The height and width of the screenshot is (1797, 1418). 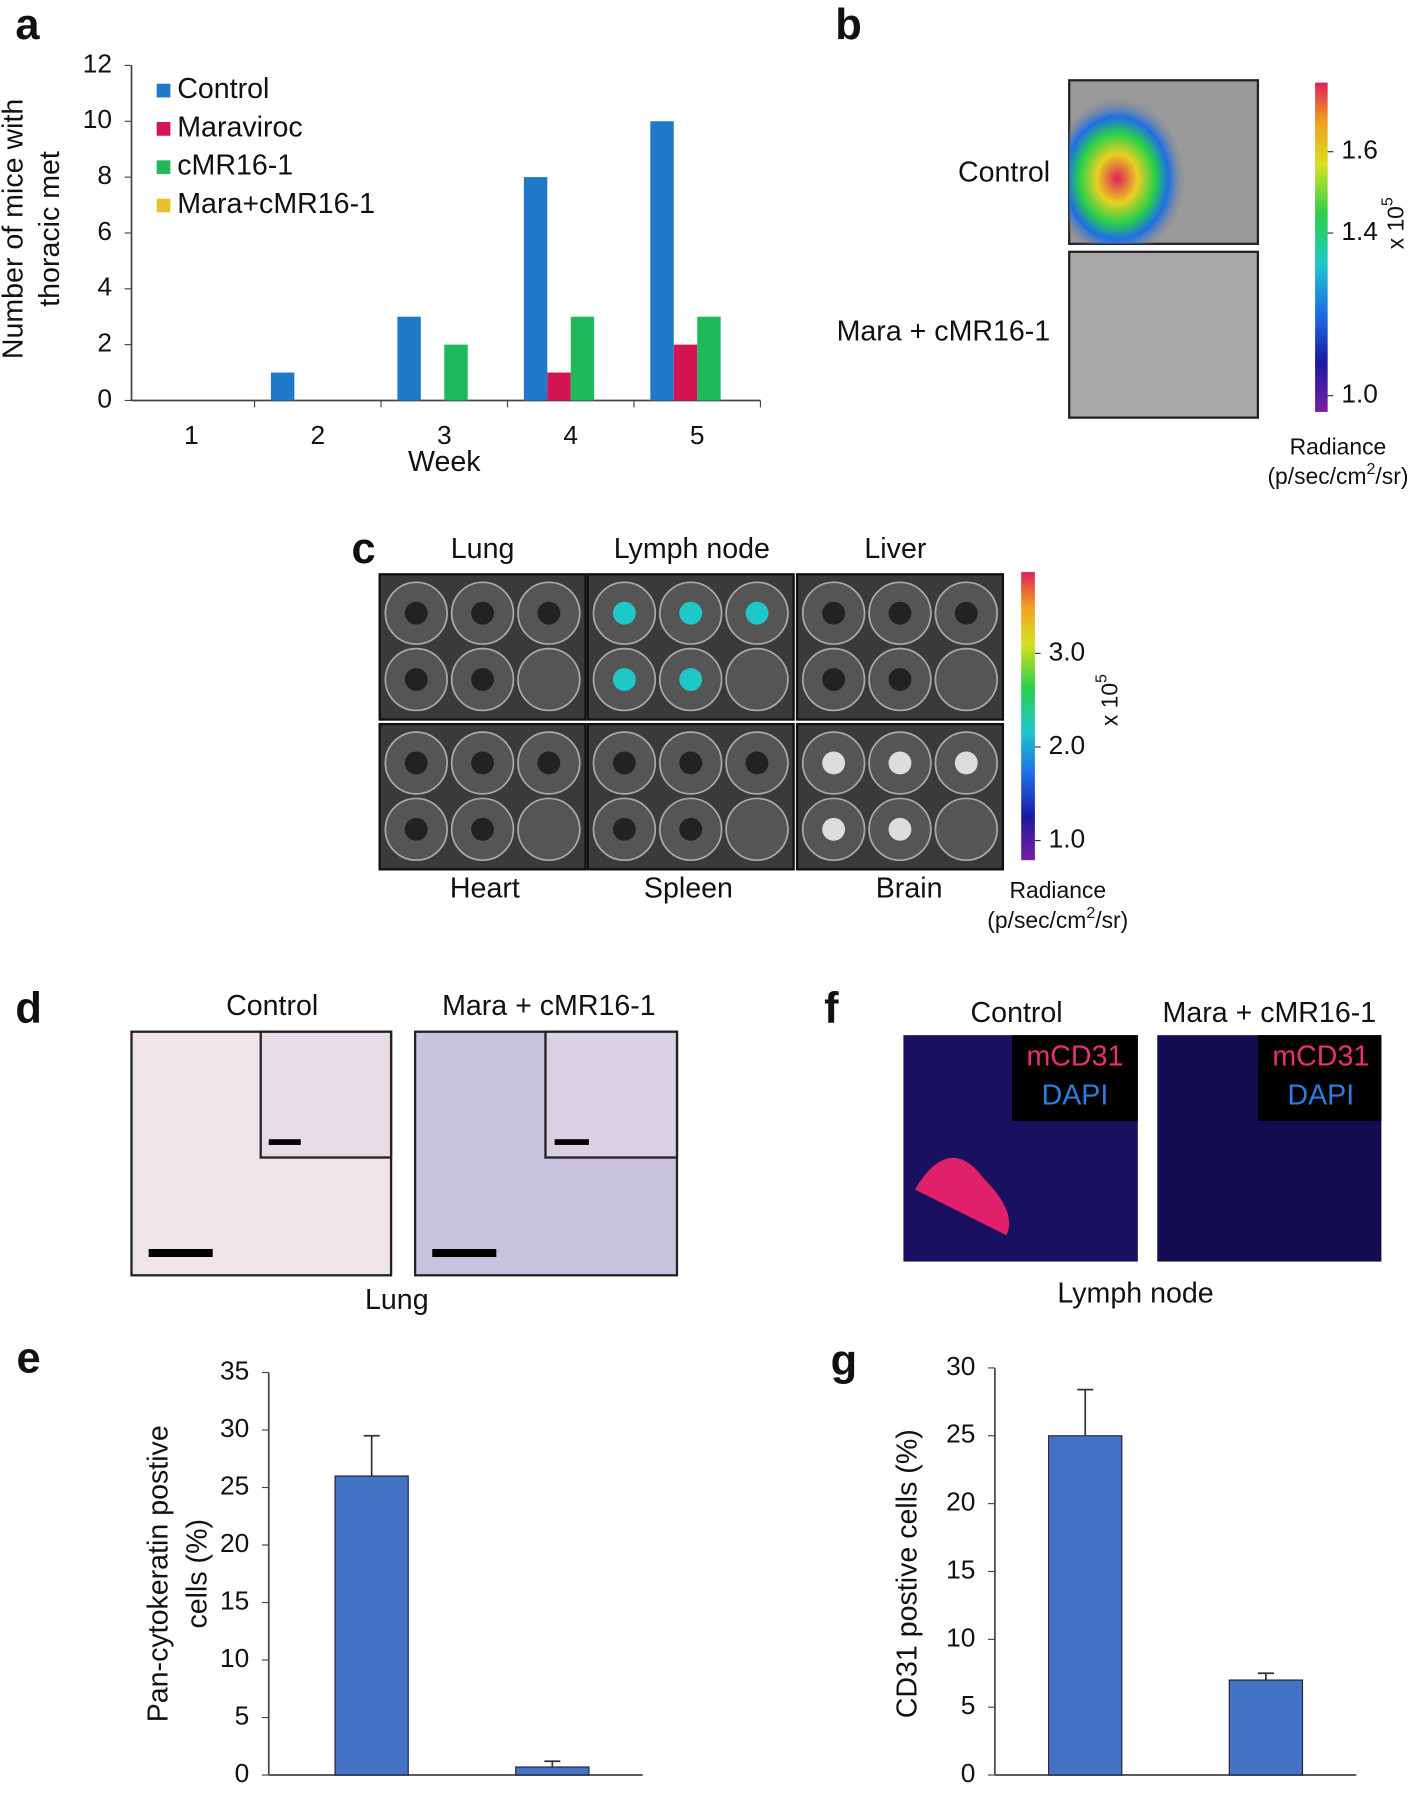 What do you see at coordinates (1004, 173) in the screenshot?
I see `row-label: Control` at bounding box center [1004, 173].